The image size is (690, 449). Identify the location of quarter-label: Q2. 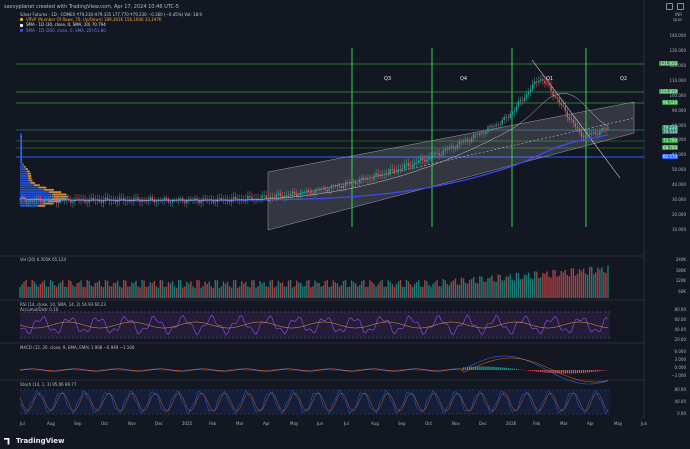
(624, 79).